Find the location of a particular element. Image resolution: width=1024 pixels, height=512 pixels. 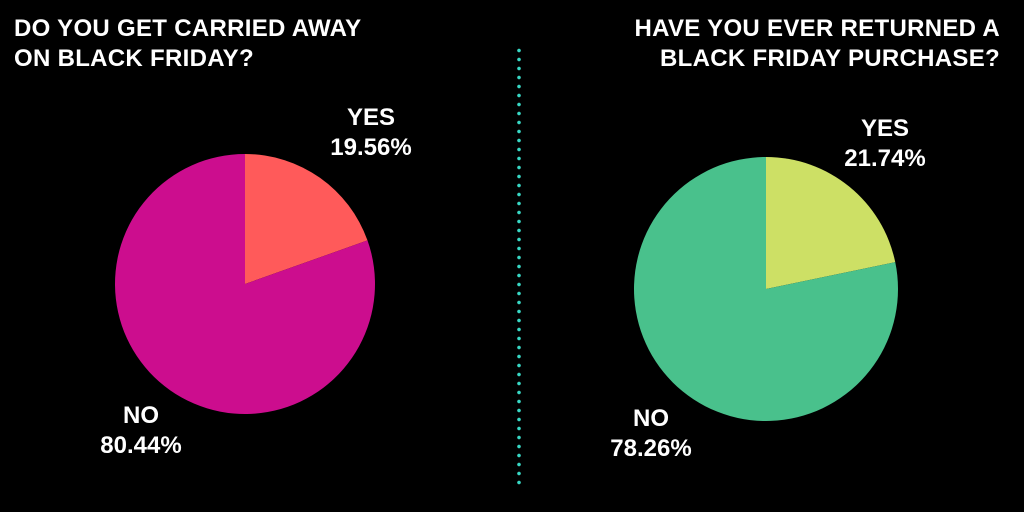

pie-left-yes-label-value: 19.56% is located at coordinates (371, 147).